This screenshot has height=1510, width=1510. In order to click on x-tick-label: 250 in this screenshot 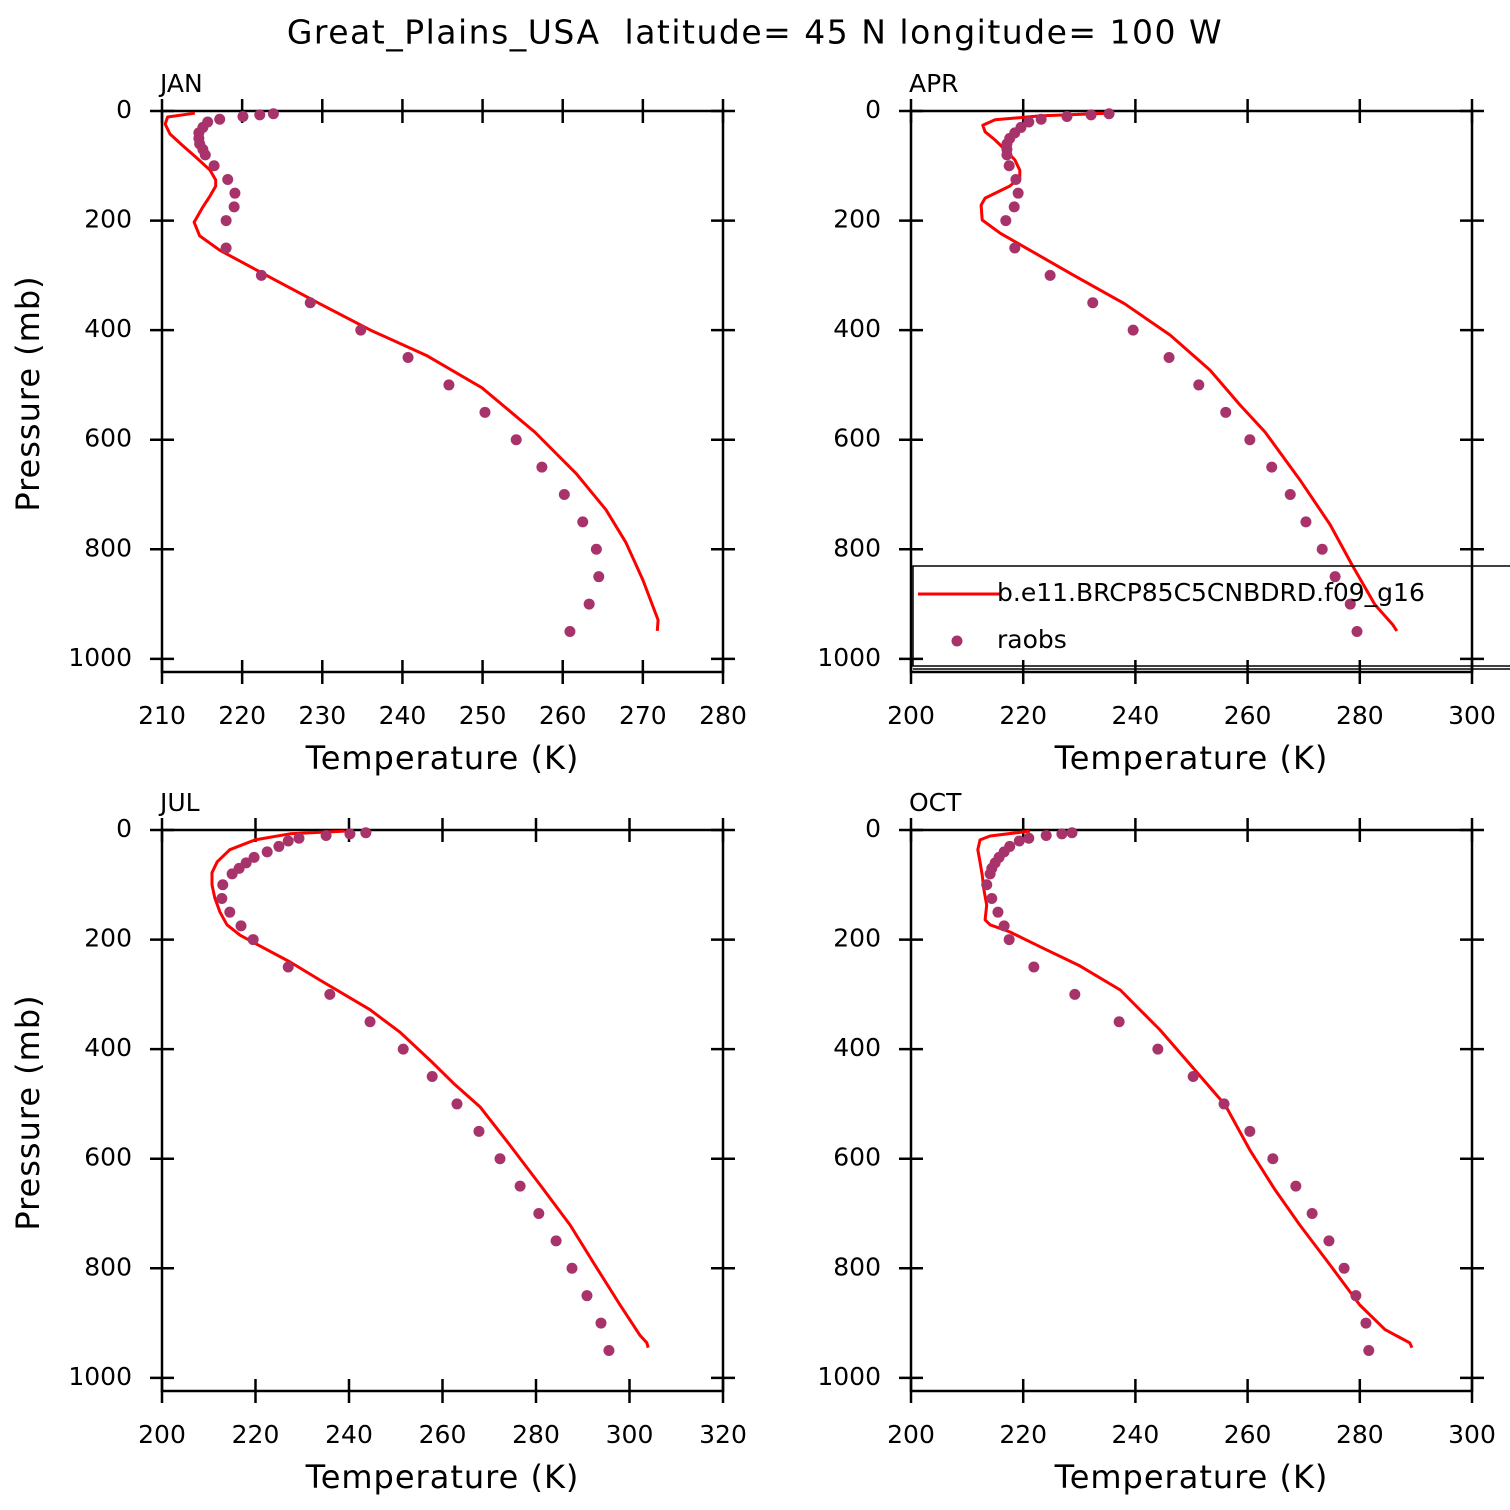, I will do `click(483, 715)`.